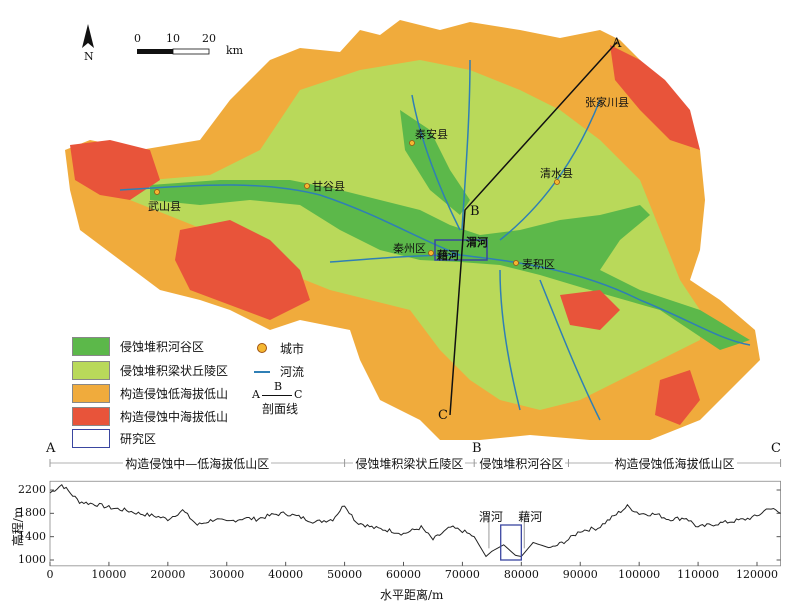  What do you see at coordinates (262, 348) in the screenshot?
I see `city-icon` at bounding box center [262, 348].